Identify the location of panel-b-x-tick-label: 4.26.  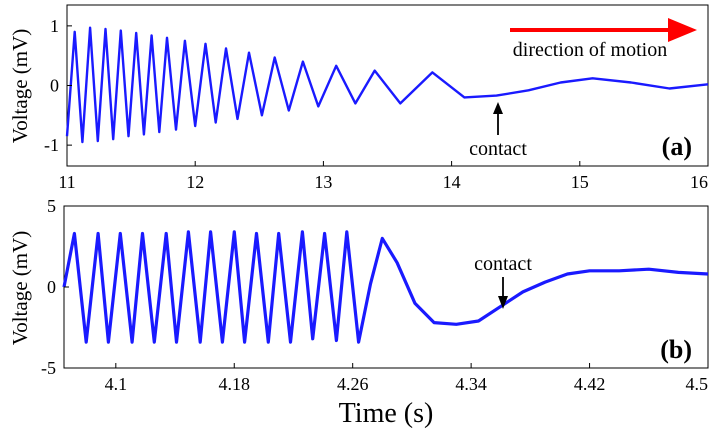
(353, 384).